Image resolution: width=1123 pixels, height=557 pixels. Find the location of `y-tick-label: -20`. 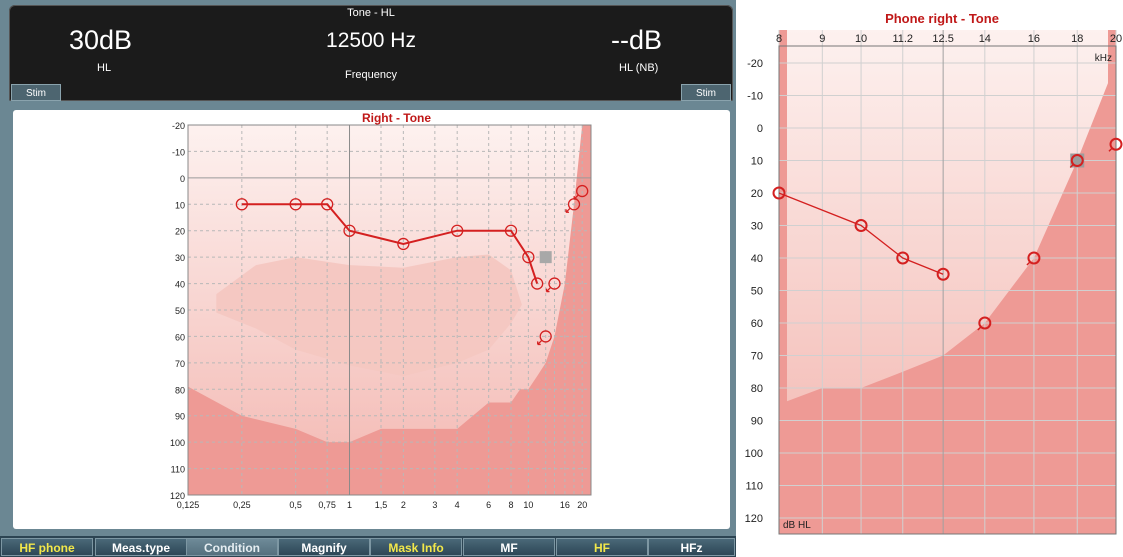

y-tick-label: -20 is located at coordinates (178, 126).